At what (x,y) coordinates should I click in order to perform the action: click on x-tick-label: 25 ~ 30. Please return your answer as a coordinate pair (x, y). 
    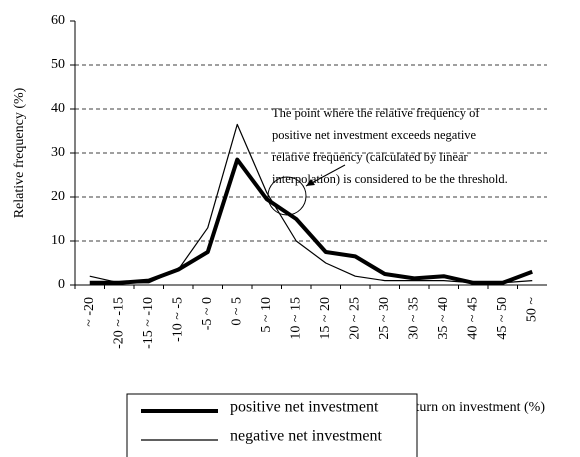
    Looking at the image, I should click on (384, 318).